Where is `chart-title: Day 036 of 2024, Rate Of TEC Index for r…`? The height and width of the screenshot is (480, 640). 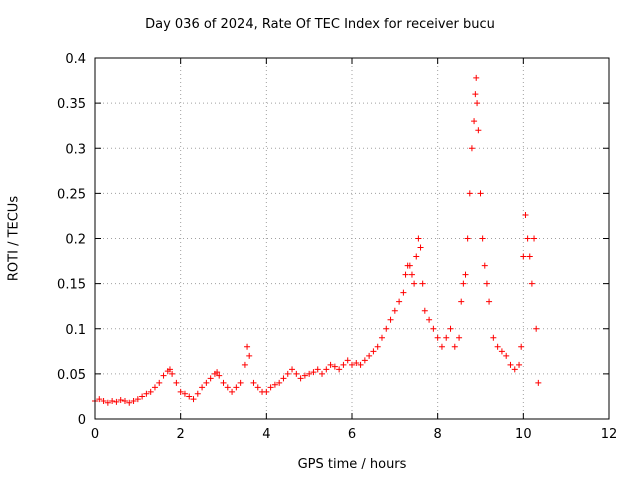
chart-title: Day 036 of 2024, Rate Of TEC Index for r… is located at coordinates (320, 24).